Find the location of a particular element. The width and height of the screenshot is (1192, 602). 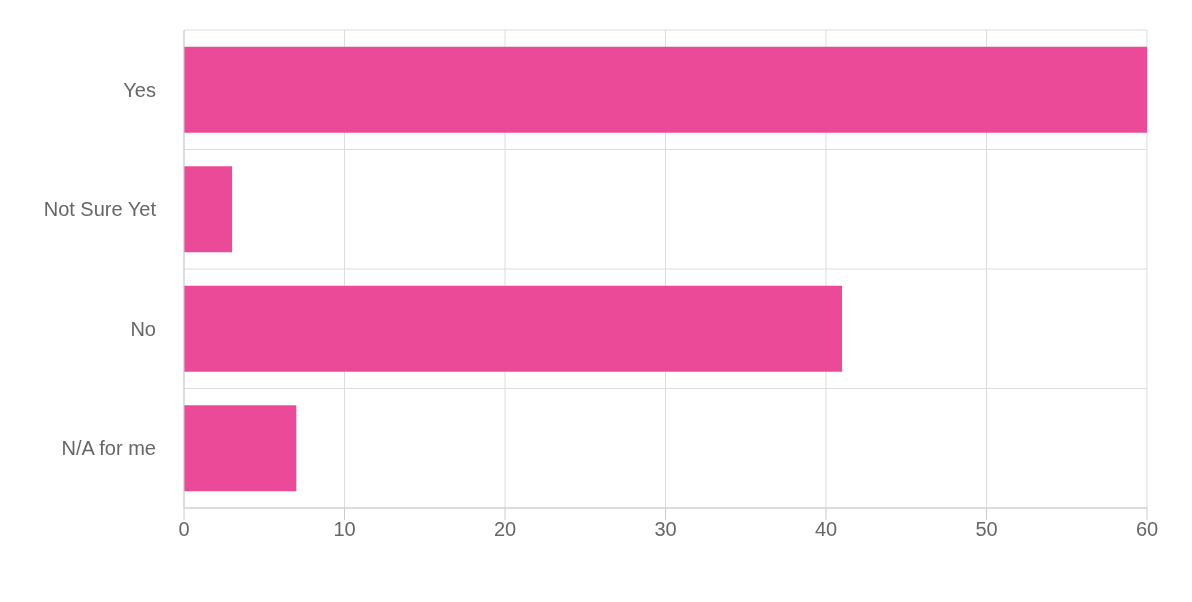

y-tick-label: N/A for me is located at coordinates (108, 448).